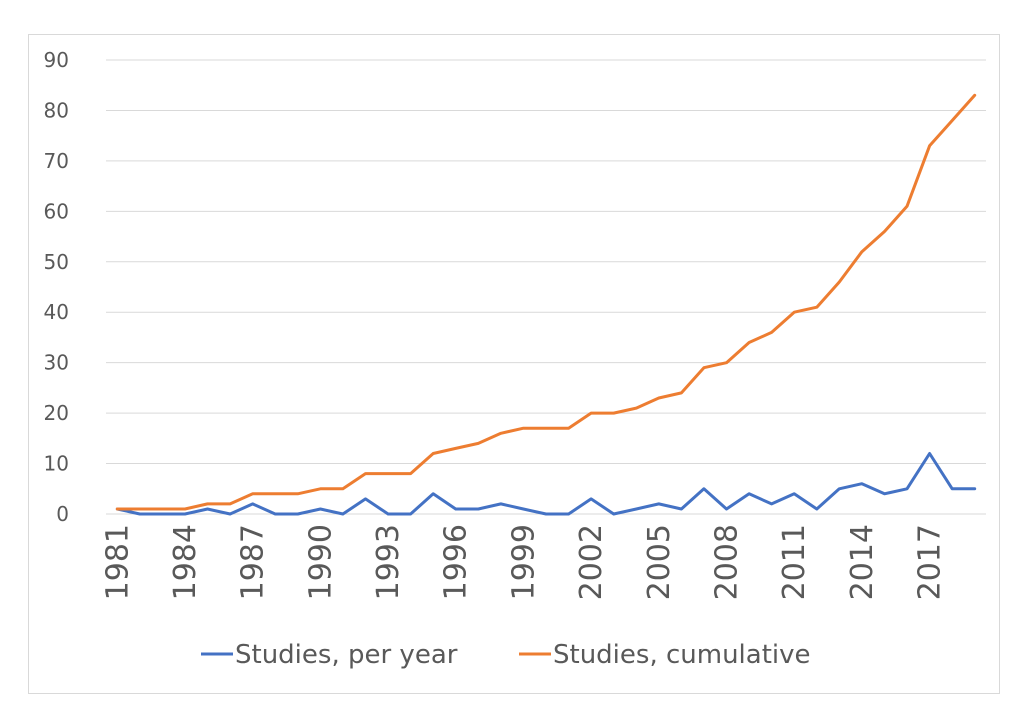 This screenshot has width=1024, height=712. What do you see at coordinates (56, 262) in the screenshot?
I see `y-tick-label: 50` at bounding box center [56, 262].